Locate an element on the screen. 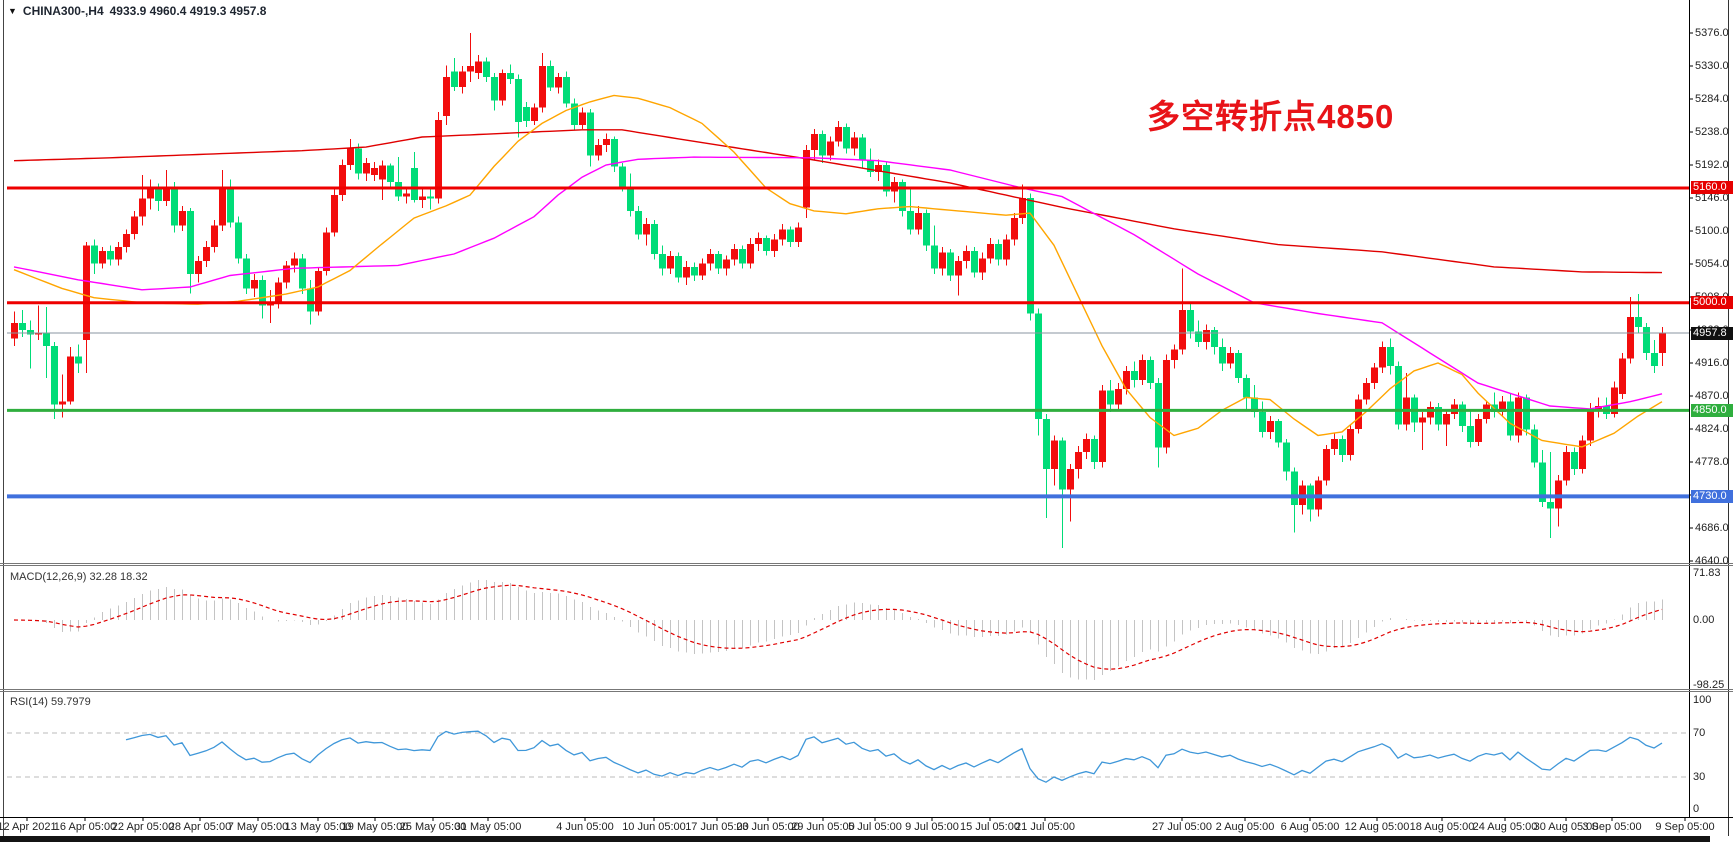  macd-axis-min: -98.25 is located at coordinates (1709, 685).